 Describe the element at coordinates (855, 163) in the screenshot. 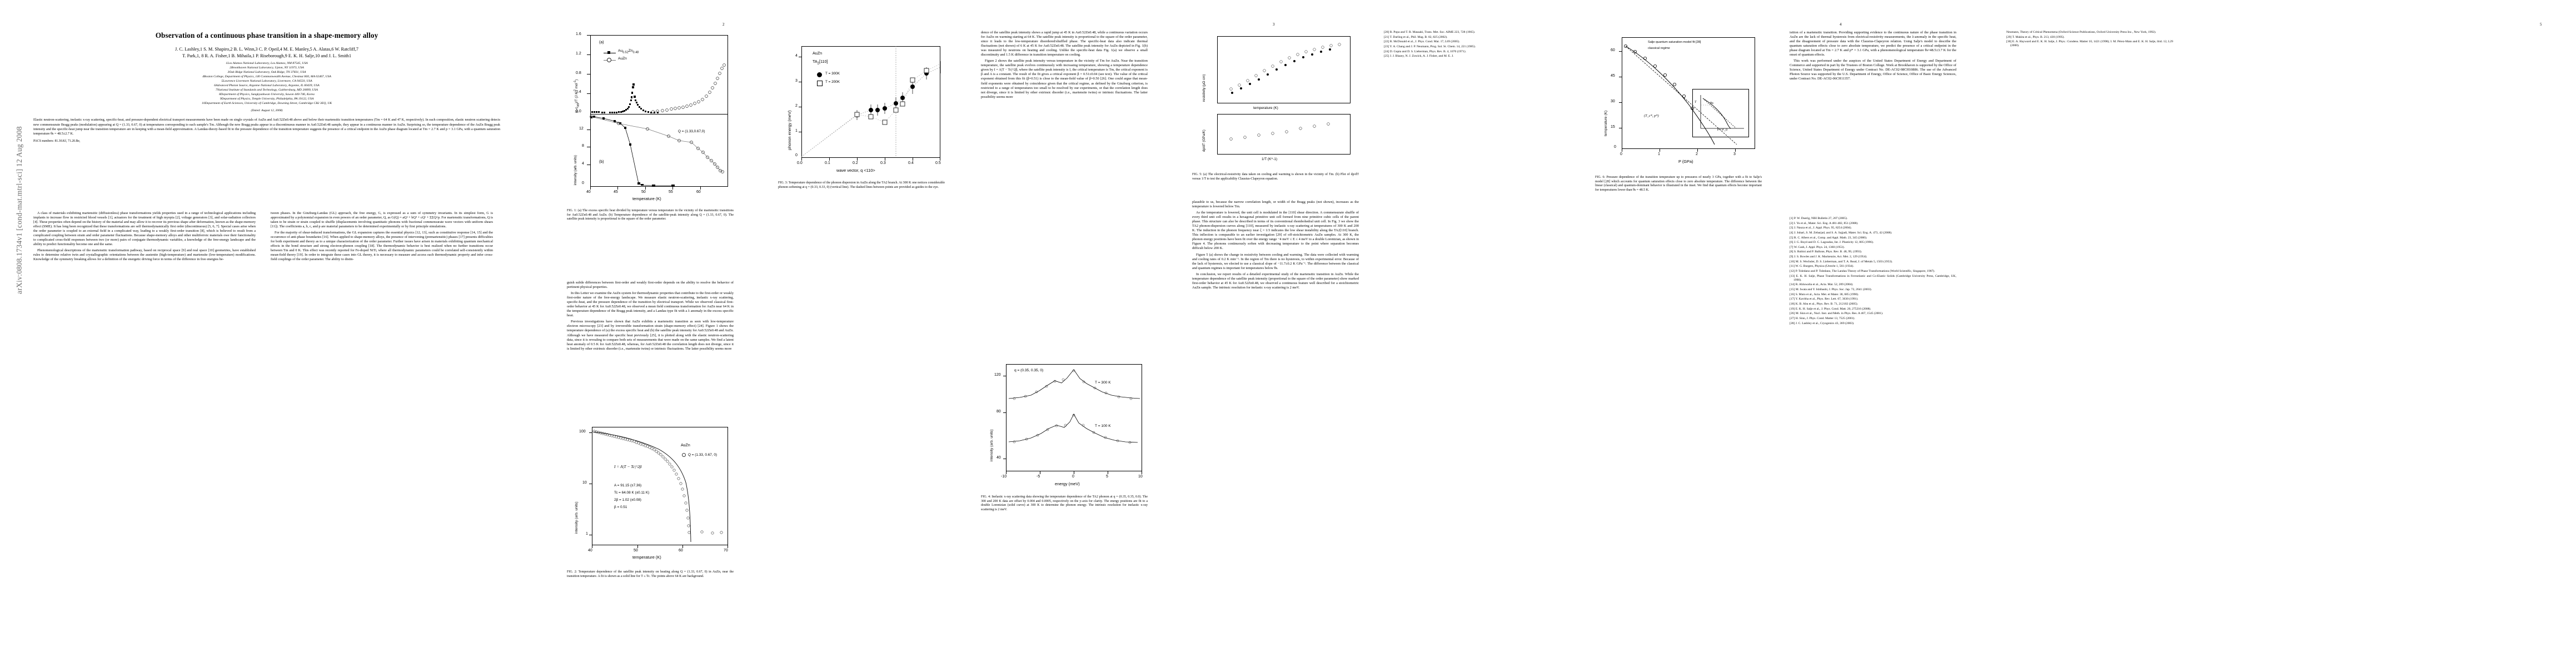

I see `fig3-xtick: 0.2` at that location.